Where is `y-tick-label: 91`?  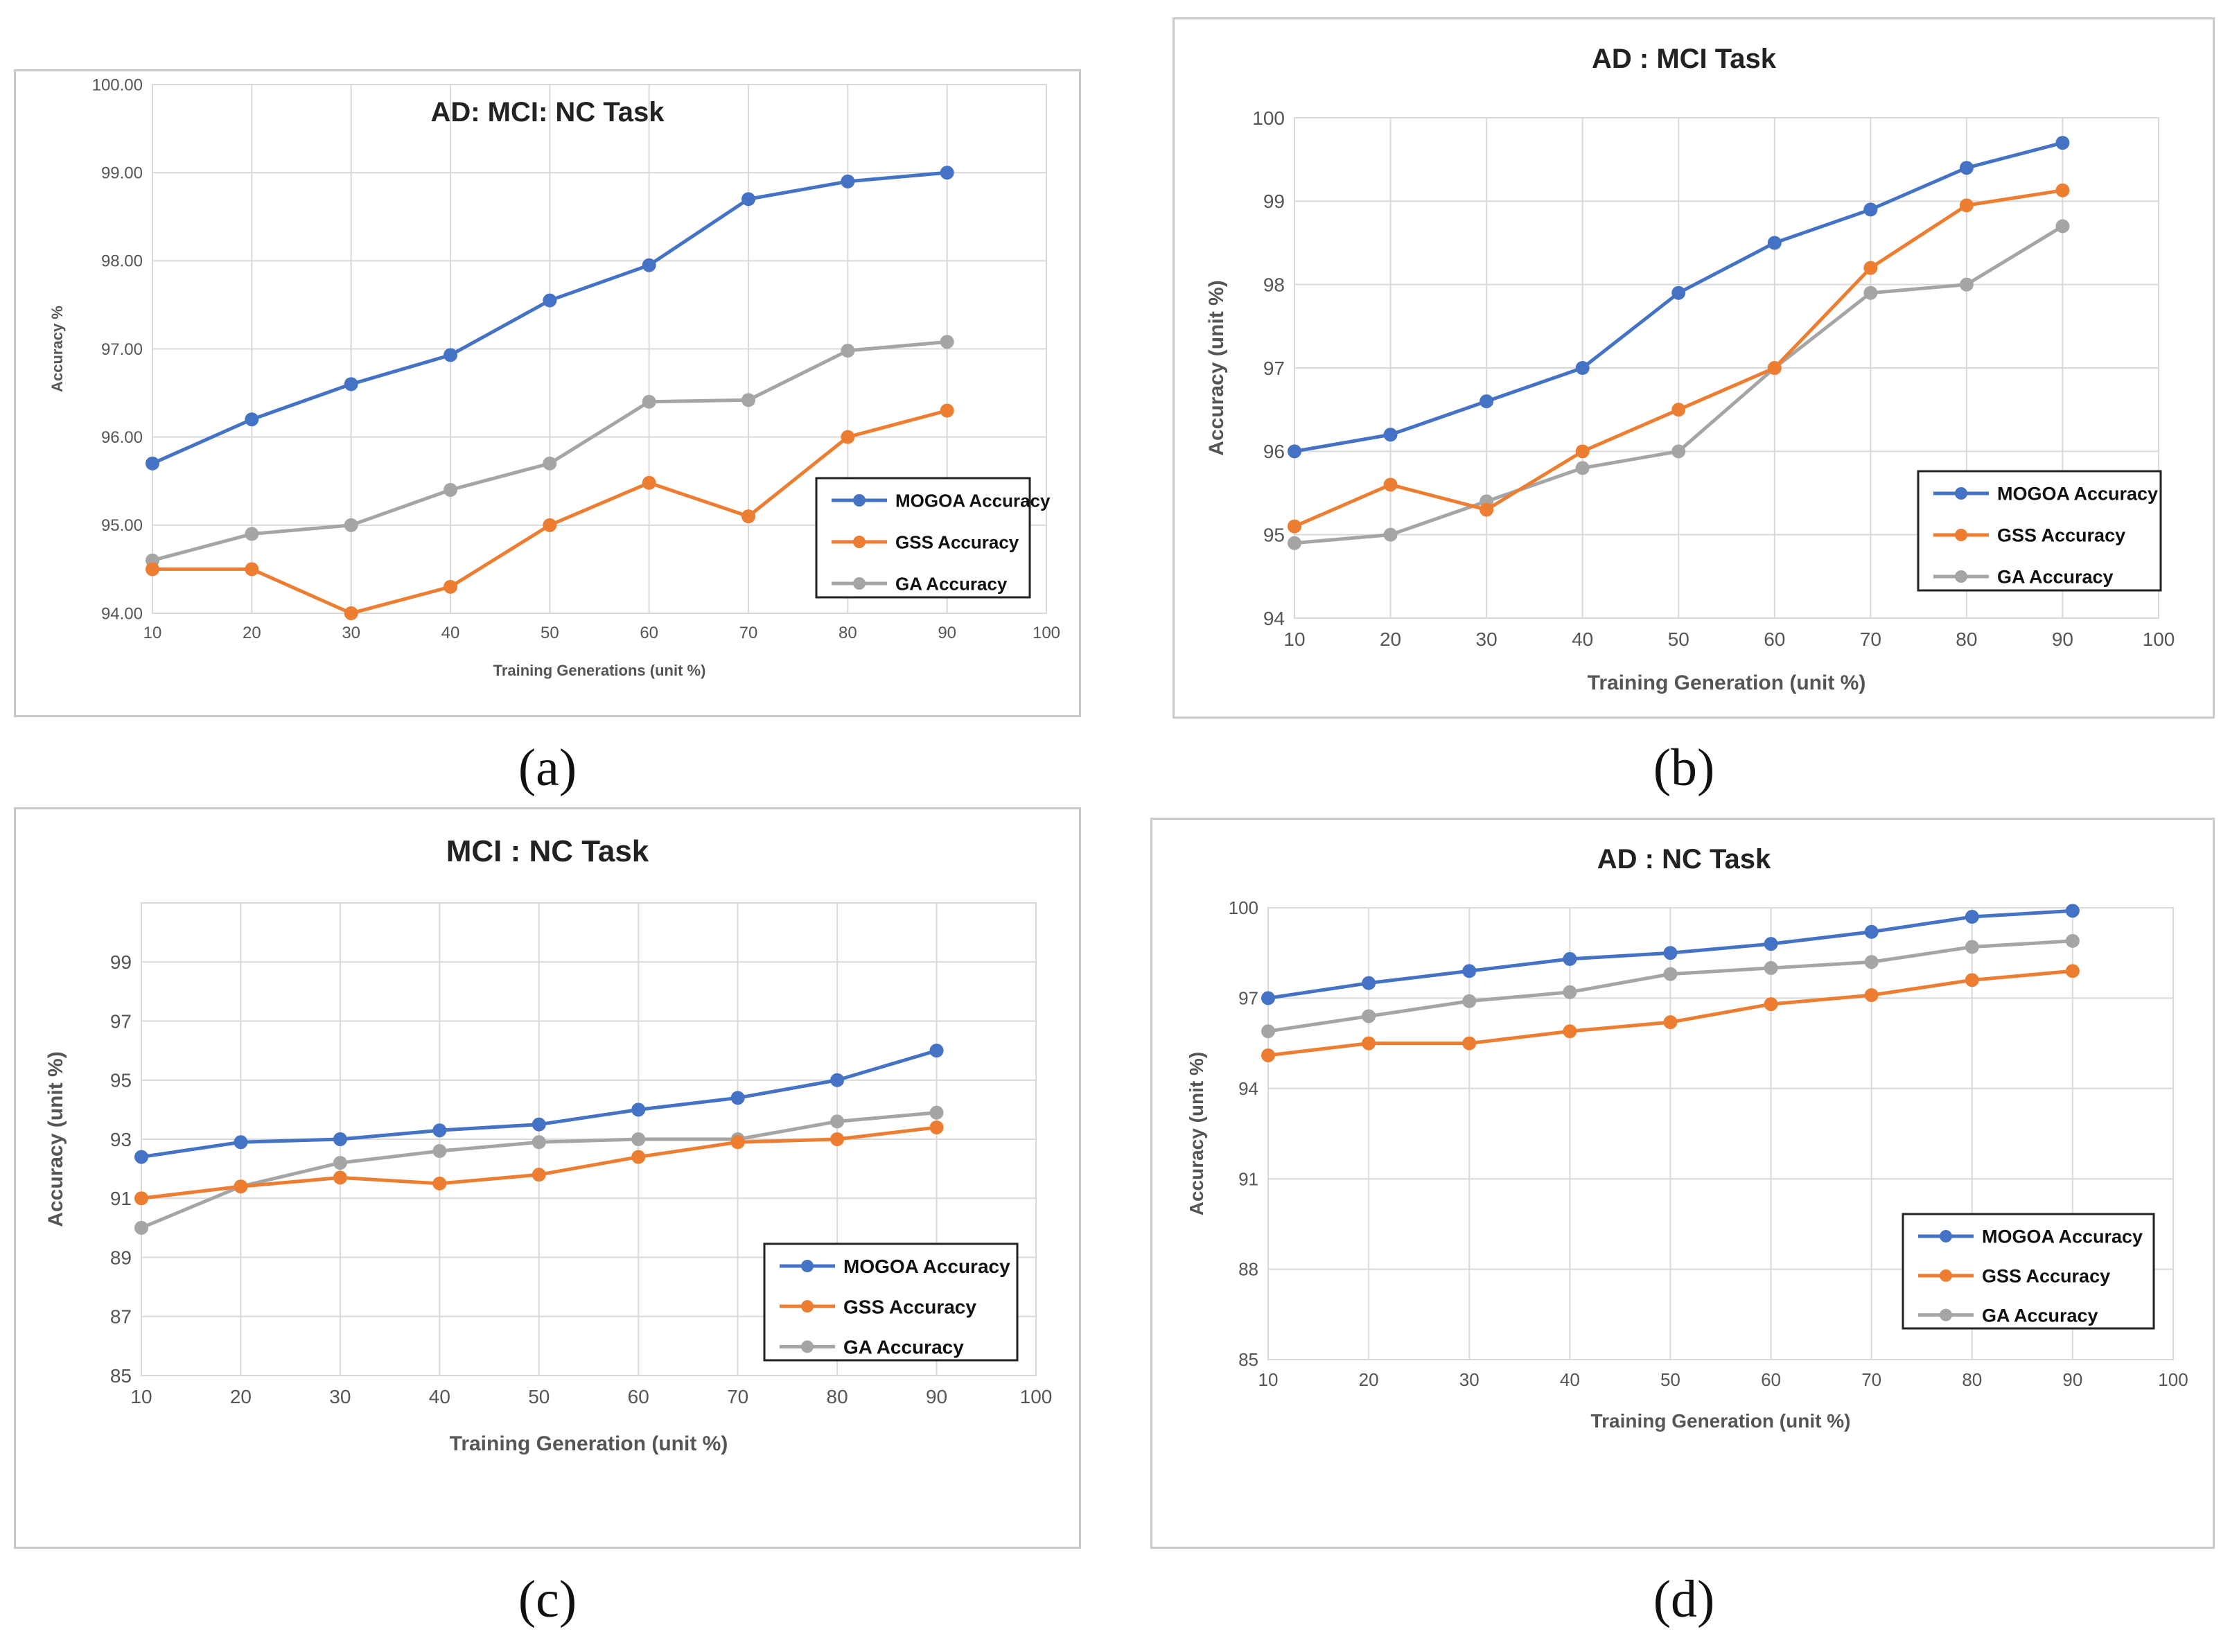
y-tick-label: 91 is located at coordinates (121, 1198).